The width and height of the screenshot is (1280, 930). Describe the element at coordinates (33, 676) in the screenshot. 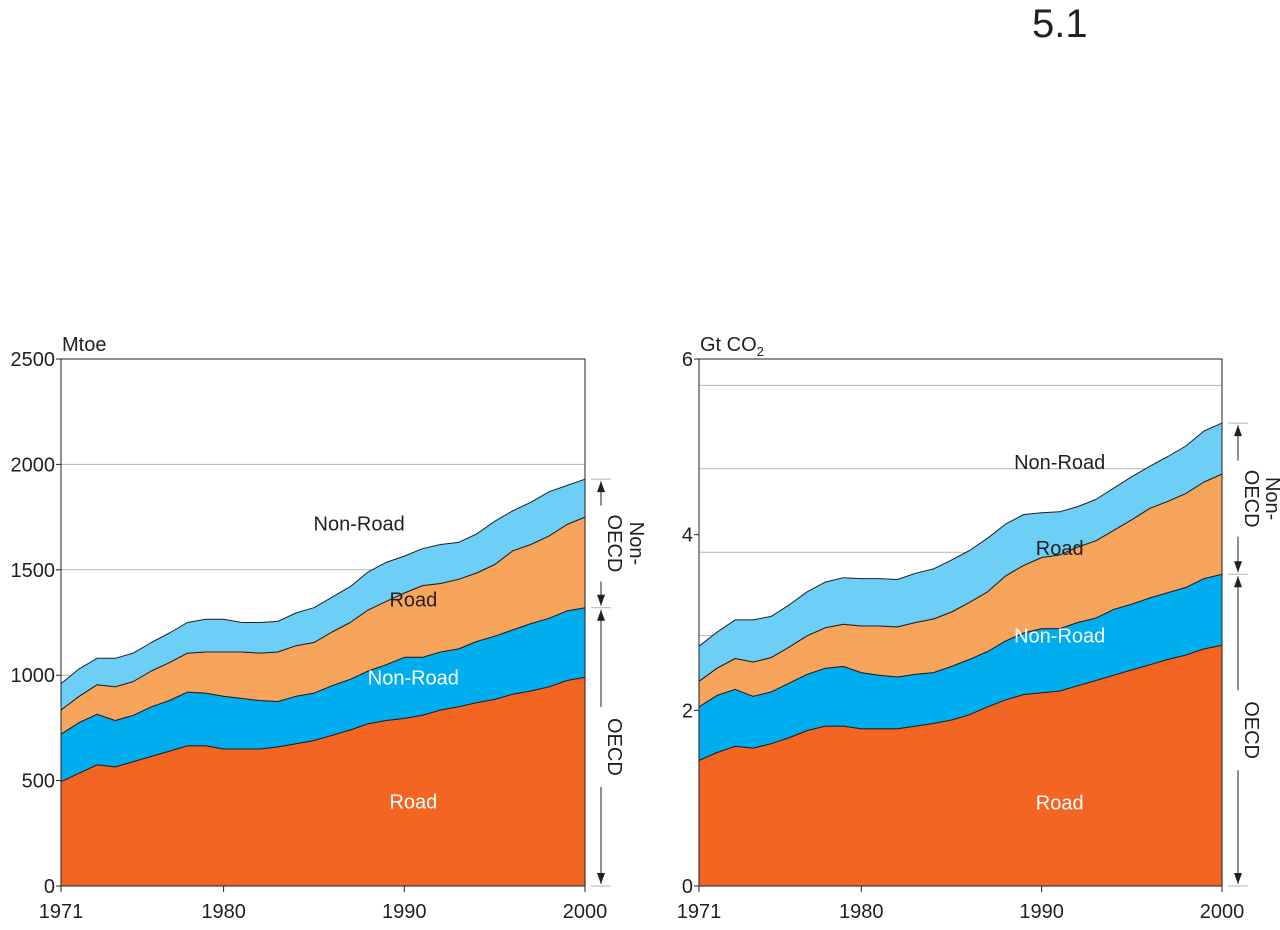

I see `y-tick-label: 1000` at that location.